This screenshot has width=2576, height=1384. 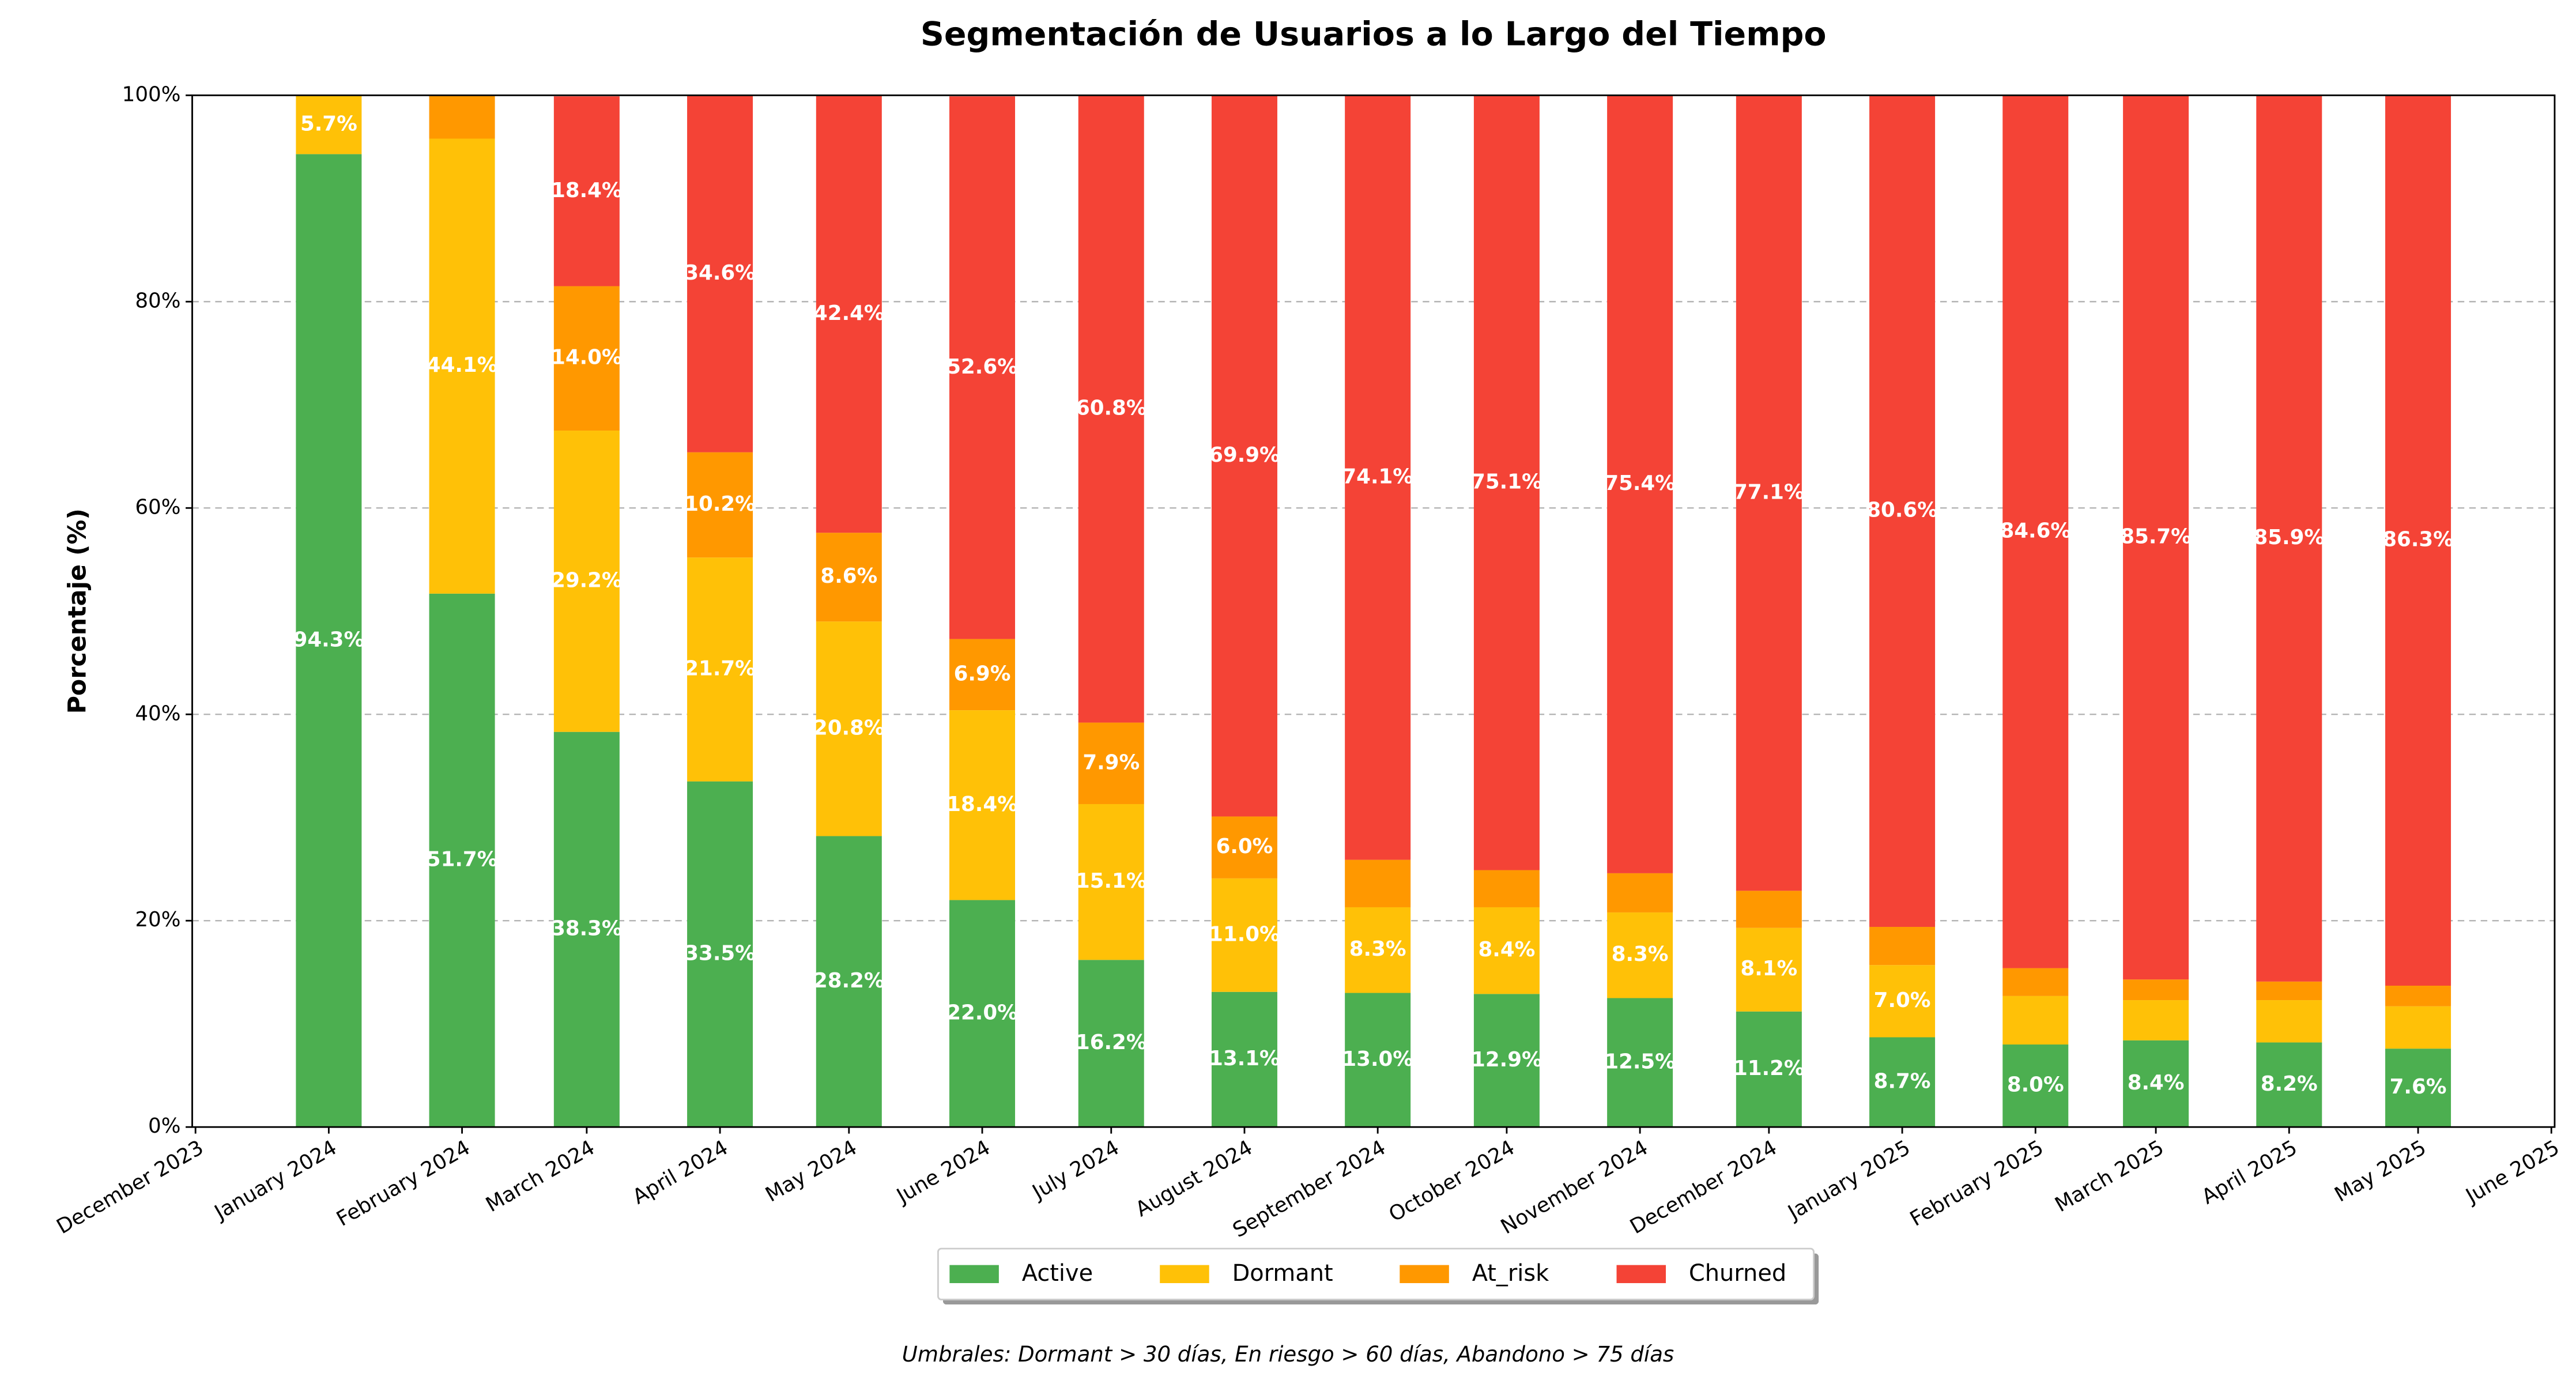 What do you see at coordinates (157, 507) in the screenshot?
I see `y-tick-label: 60%` at bounding box center [157, 507].